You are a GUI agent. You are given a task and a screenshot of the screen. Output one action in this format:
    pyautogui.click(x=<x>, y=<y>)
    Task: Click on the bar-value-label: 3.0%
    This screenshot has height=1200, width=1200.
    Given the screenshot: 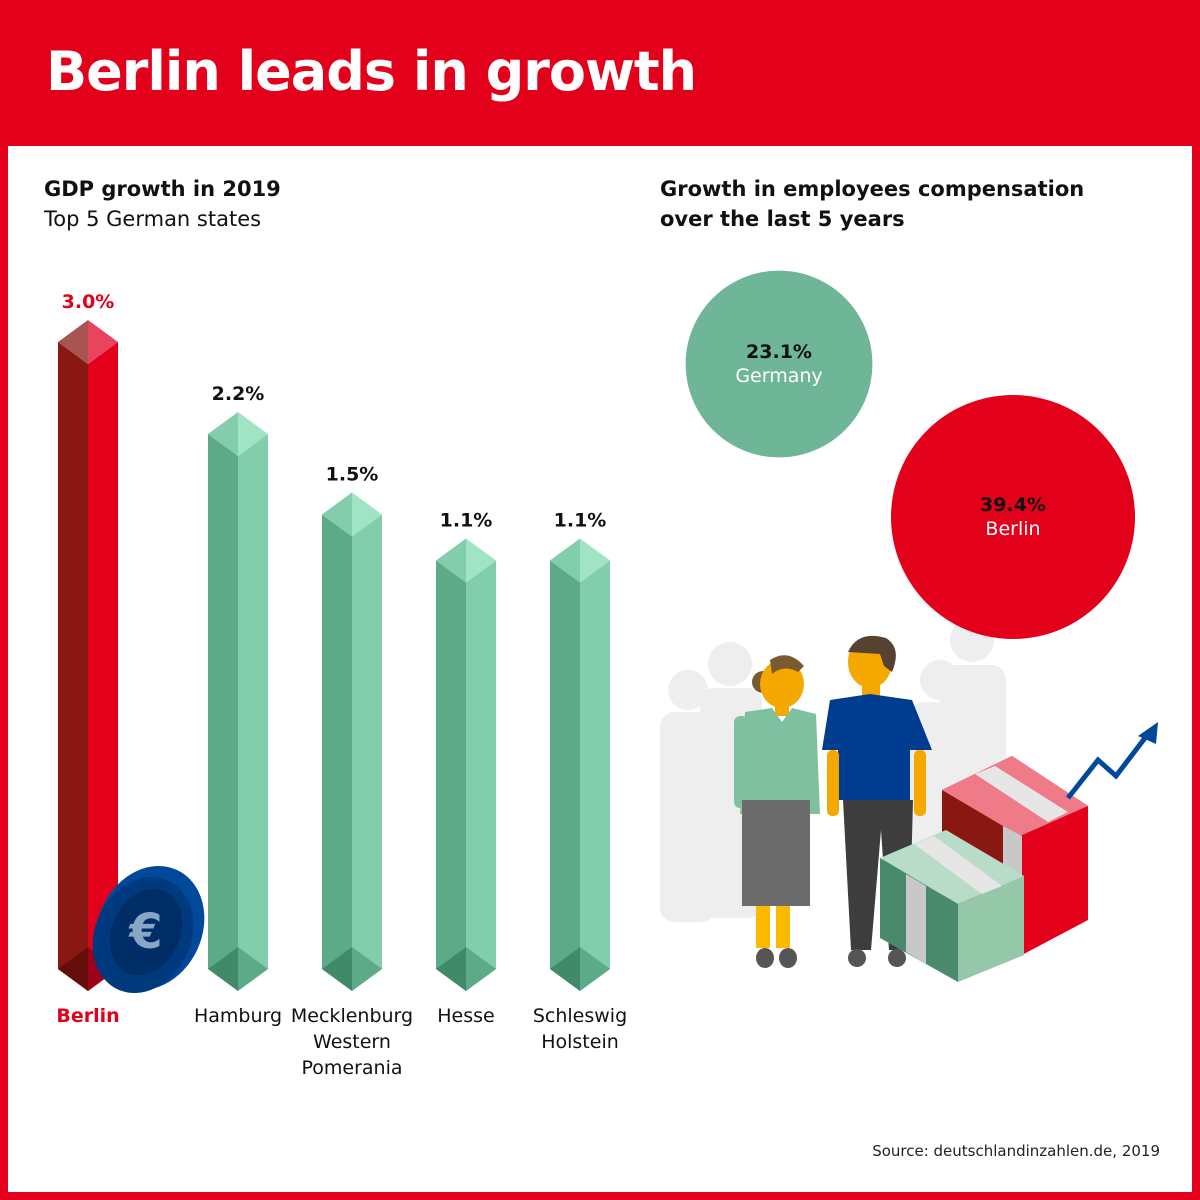 What is the action you would take?
    pyautogui.click(x=88, y=302)
    